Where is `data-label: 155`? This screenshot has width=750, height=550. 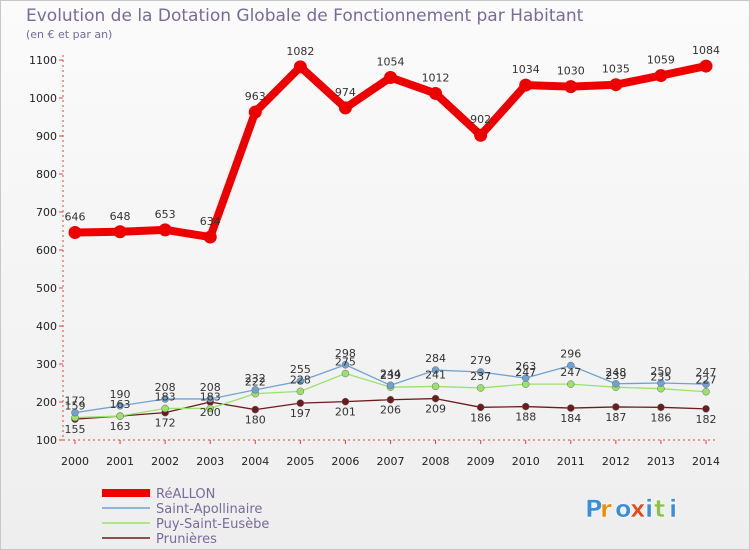 data-label: 155 is located at coordinates (75, 429).